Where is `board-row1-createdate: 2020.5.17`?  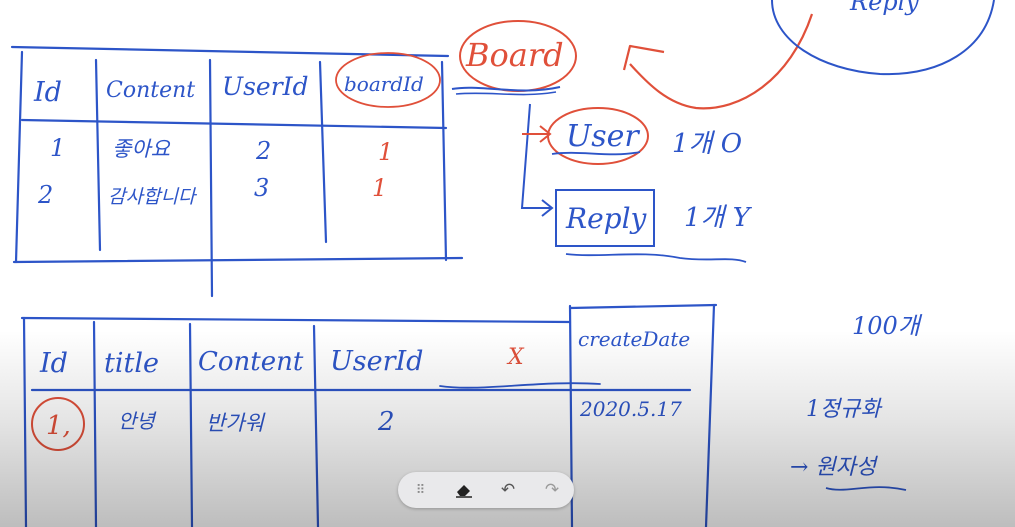 board-row1-createdate: 2020.5.17 is located at coordinates (630, 409).